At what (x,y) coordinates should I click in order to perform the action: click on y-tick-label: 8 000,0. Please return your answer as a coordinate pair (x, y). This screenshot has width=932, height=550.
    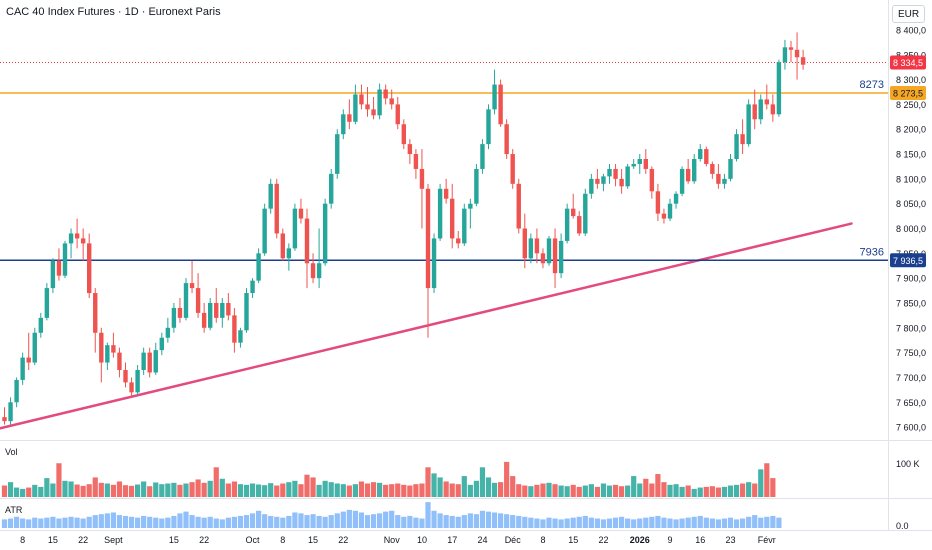
    Looking at the image, I should click on (911, 229).